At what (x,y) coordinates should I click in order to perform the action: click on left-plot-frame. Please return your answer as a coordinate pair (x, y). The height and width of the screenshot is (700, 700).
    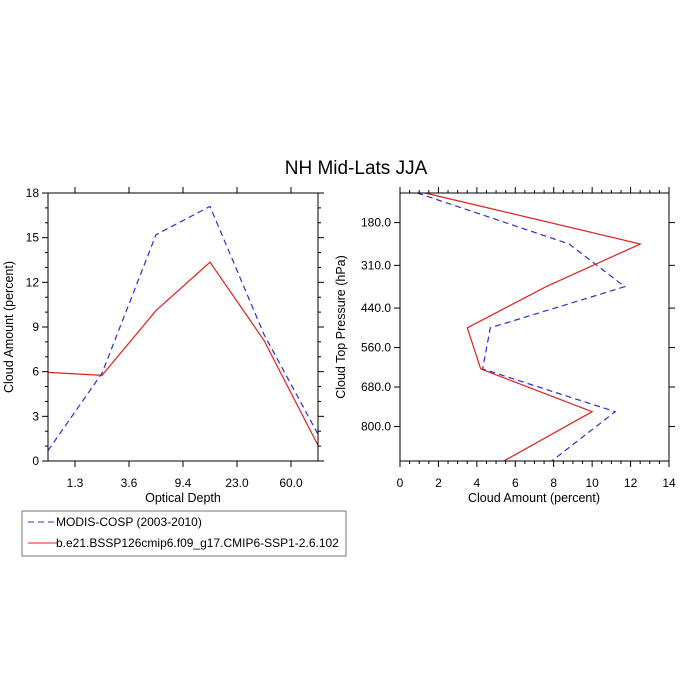
    Looking at the image, I should click on (183, 327).